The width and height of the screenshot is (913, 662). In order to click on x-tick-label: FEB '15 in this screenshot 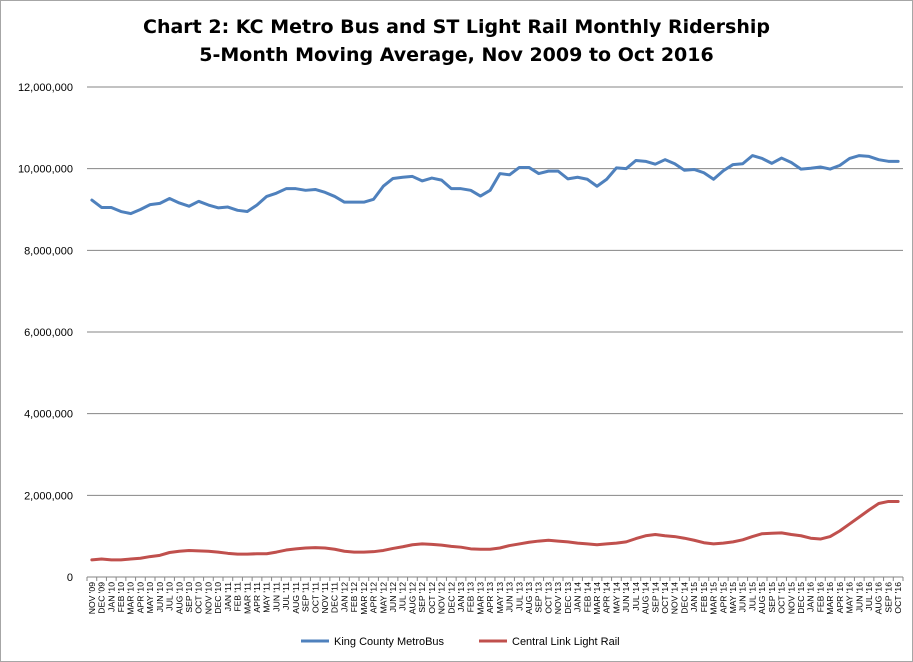, I will do `click(704, 597)`.